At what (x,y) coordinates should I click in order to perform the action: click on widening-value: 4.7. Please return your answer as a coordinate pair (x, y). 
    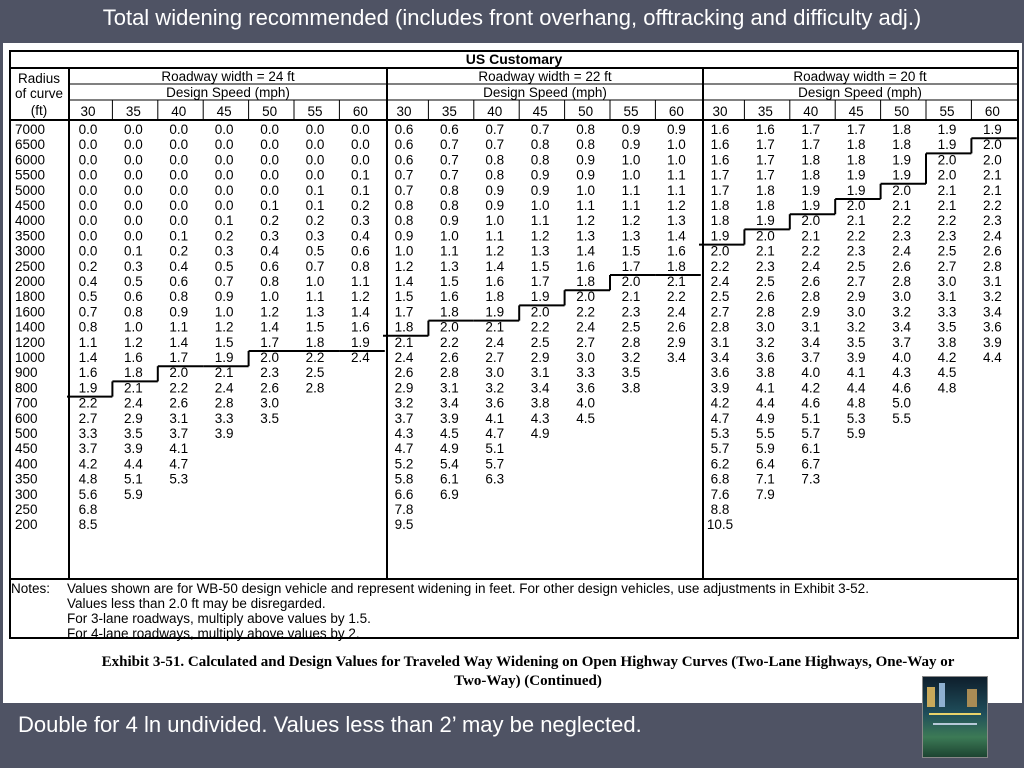
    Looking at the image, I should click on (404, 448).